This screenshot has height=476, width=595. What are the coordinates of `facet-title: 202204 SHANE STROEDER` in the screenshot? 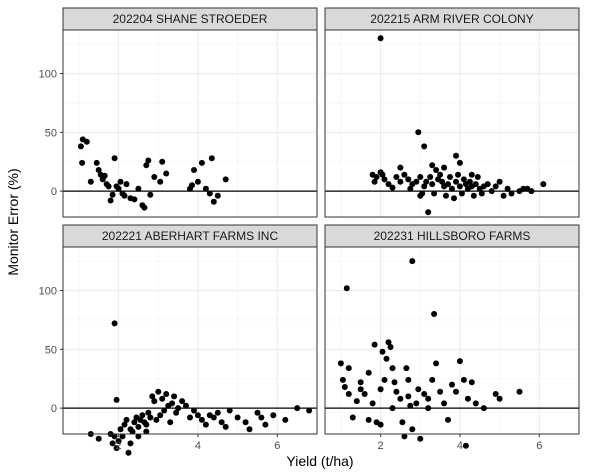 It's located at (190, 19).